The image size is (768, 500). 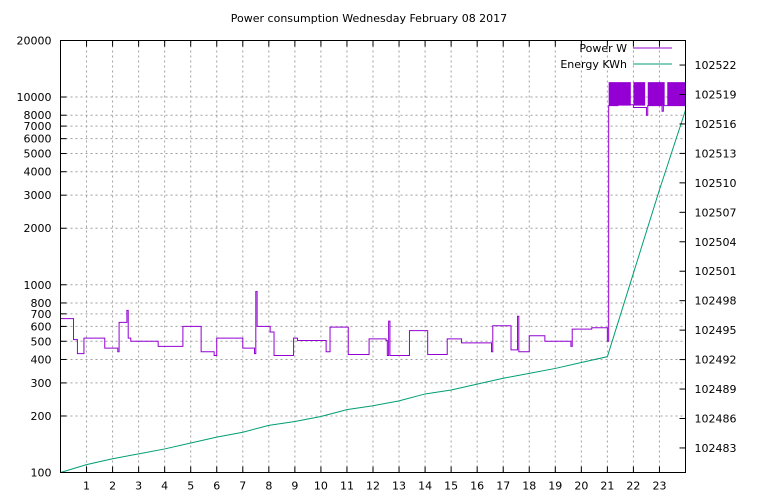 What do you see at coordinates (38, 139) in the screenshot?
I see `y-left-tick-label: 6000` at bounding box center [38, 139].